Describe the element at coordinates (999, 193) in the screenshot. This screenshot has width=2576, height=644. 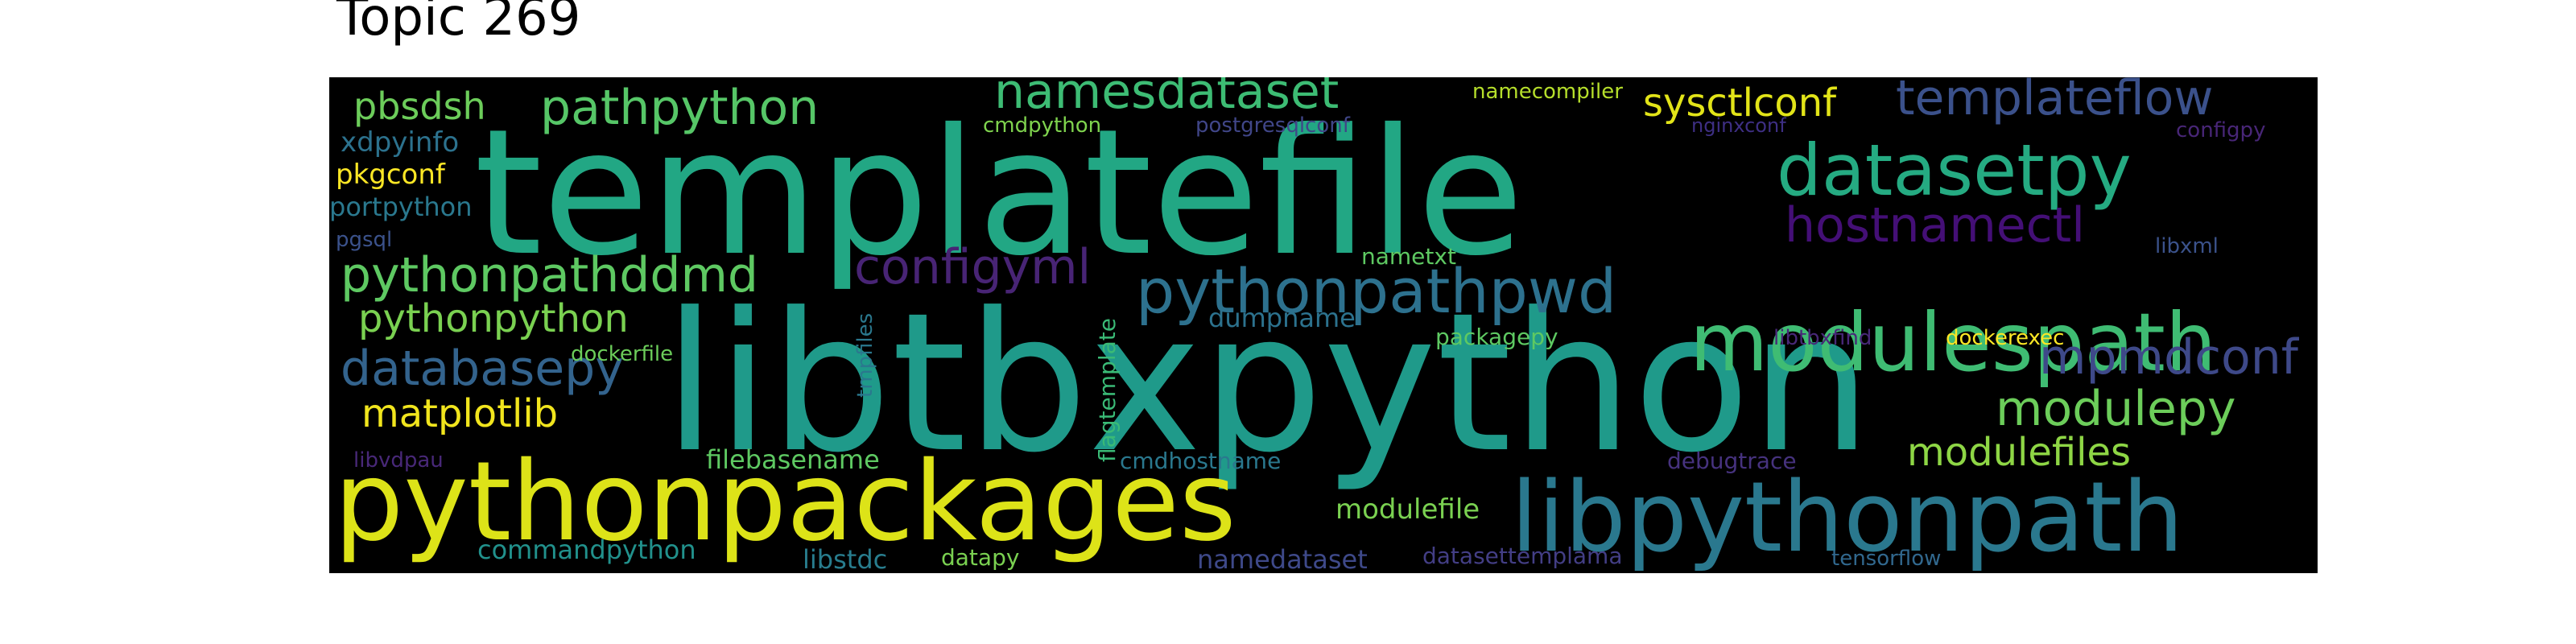
I see `word-templatefile: templatefile` at that location.